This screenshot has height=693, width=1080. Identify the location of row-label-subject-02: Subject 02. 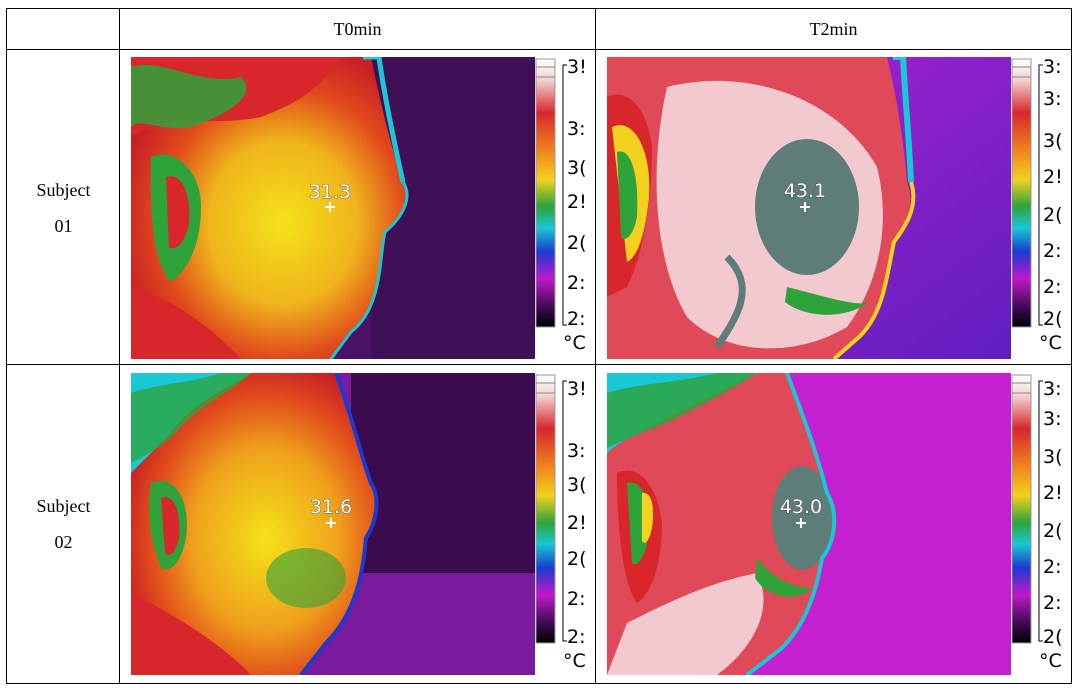
(63, 524).